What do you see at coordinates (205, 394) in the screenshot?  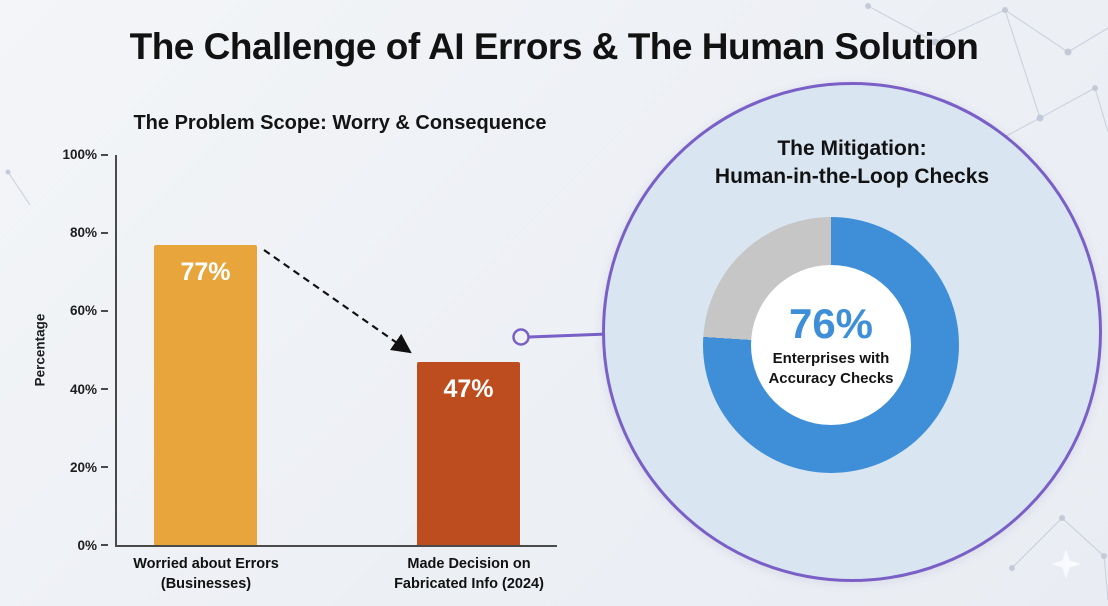 I see `bar-0: 77%` at bounding box center [205, 394].